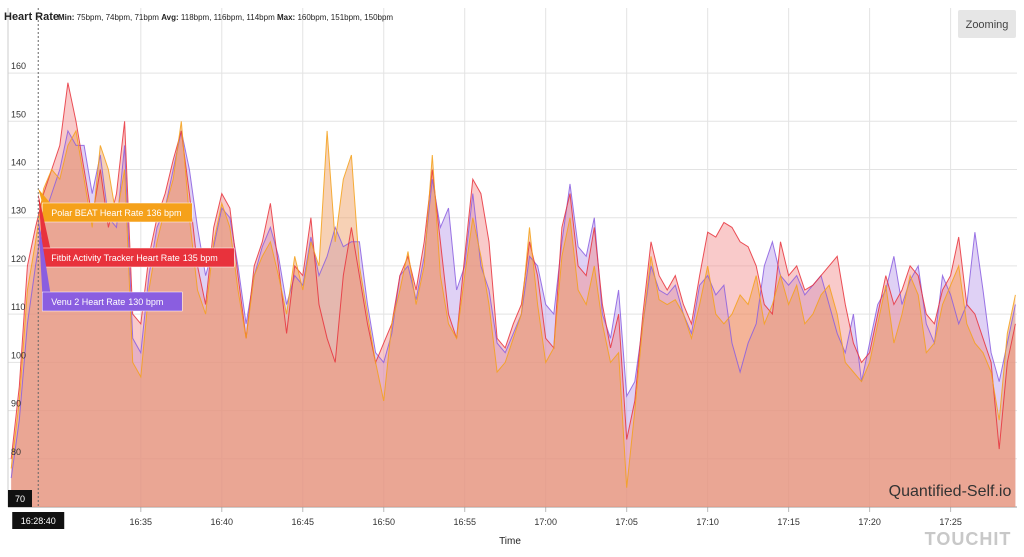  I want to click on cursor-x-label: 16:28:40, so click(38, 521).